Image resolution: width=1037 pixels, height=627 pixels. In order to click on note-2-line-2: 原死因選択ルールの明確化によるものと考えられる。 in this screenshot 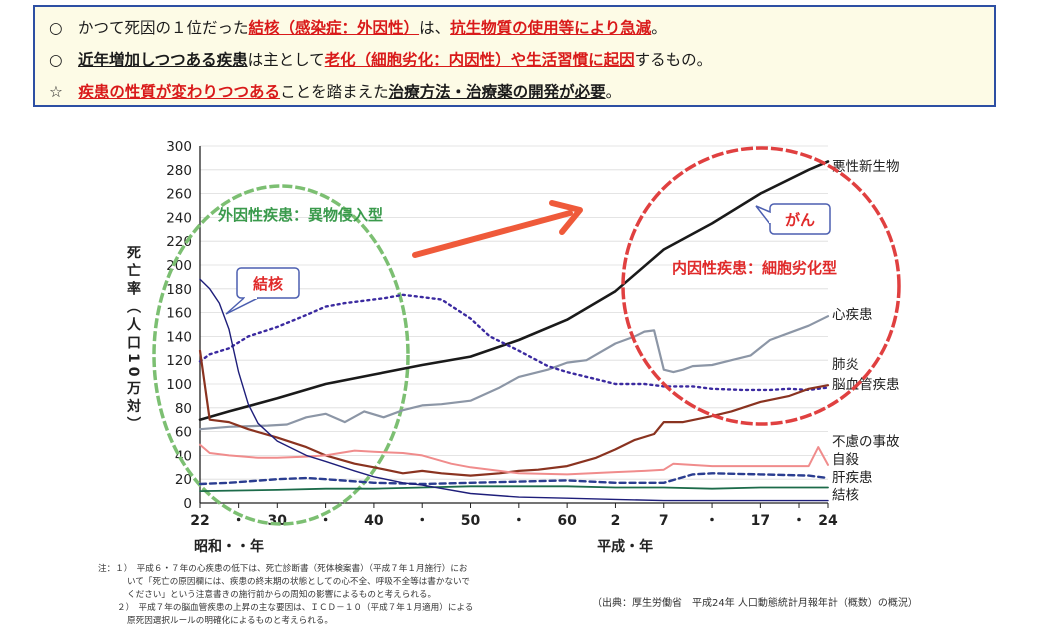, I will do `click(230, 621)`.